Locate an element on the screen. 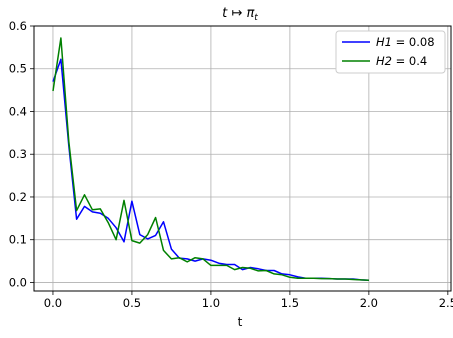 The height and width of the screenshot is (338, 453). x-tick-label: 0.5 is located at coordinates (132, 303).